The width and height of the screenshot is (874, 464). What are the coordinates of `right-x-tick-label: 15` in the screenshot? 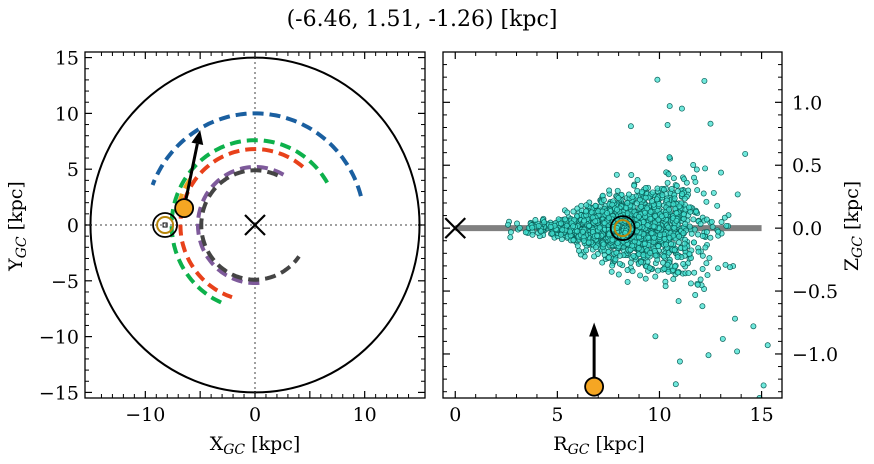 It's located at (761, 415).